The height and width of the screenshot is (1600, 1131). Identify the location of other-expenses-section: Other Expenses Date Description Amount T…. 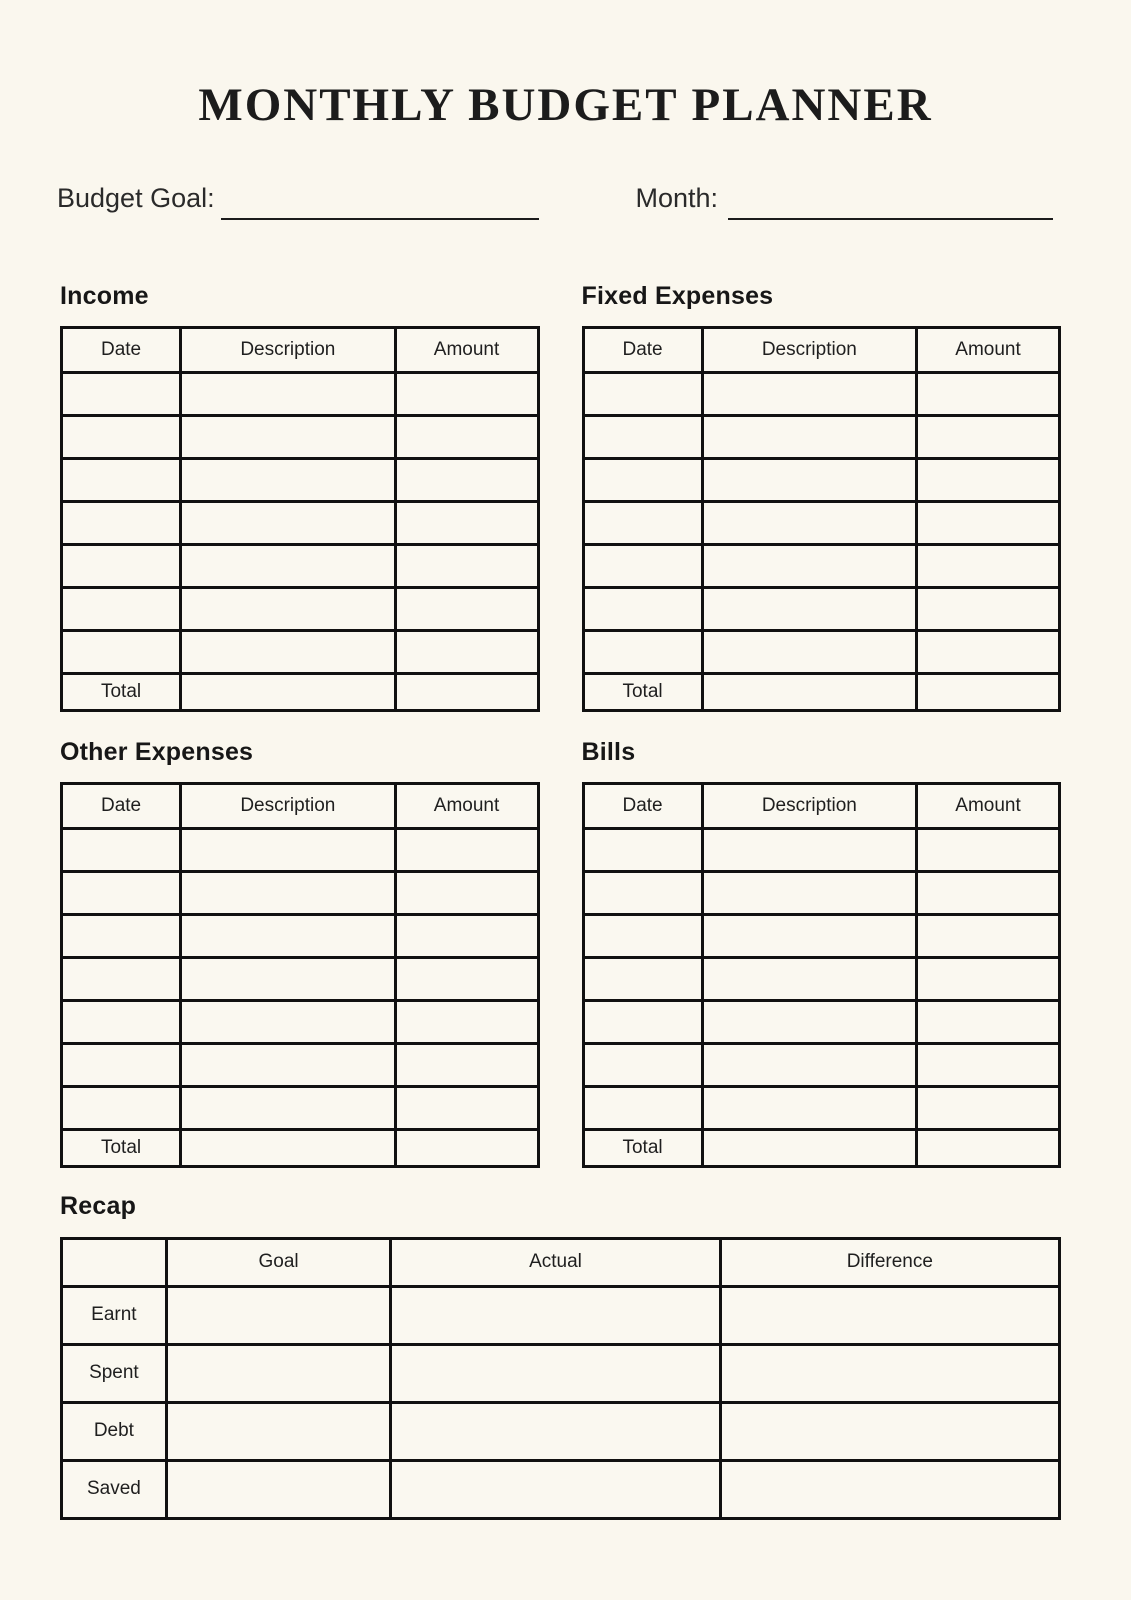
(299, 940).